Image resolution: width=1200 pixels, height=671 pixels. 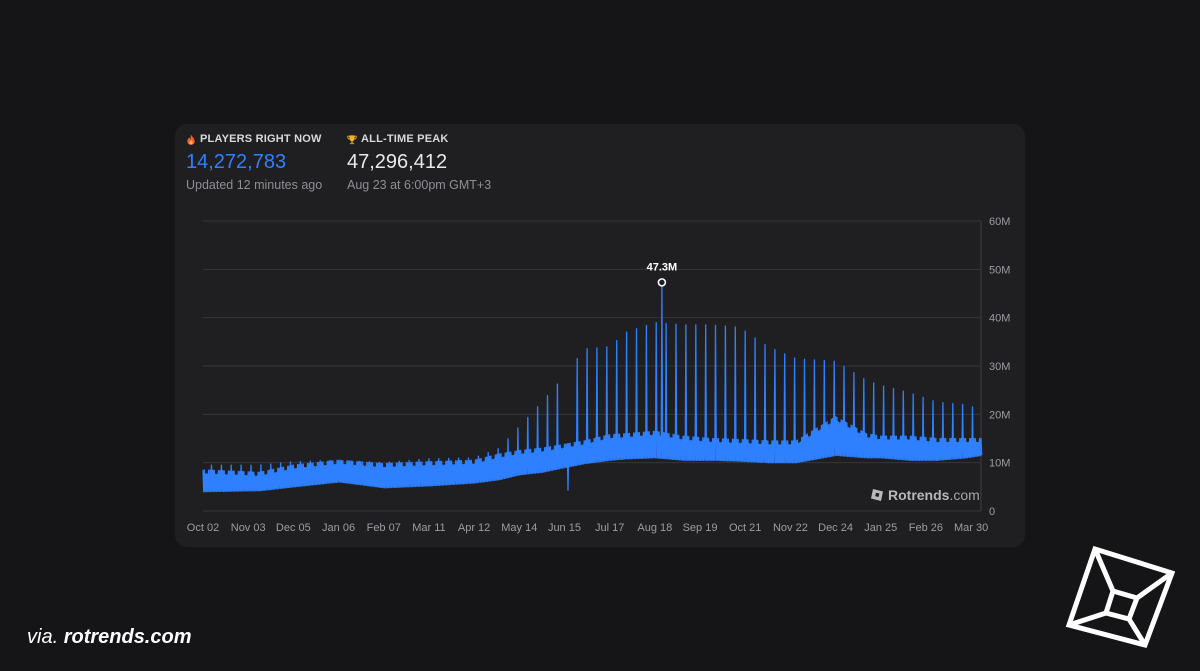 I want to click on source-credit: via. rotrends.com, so click(x=109, y=637).